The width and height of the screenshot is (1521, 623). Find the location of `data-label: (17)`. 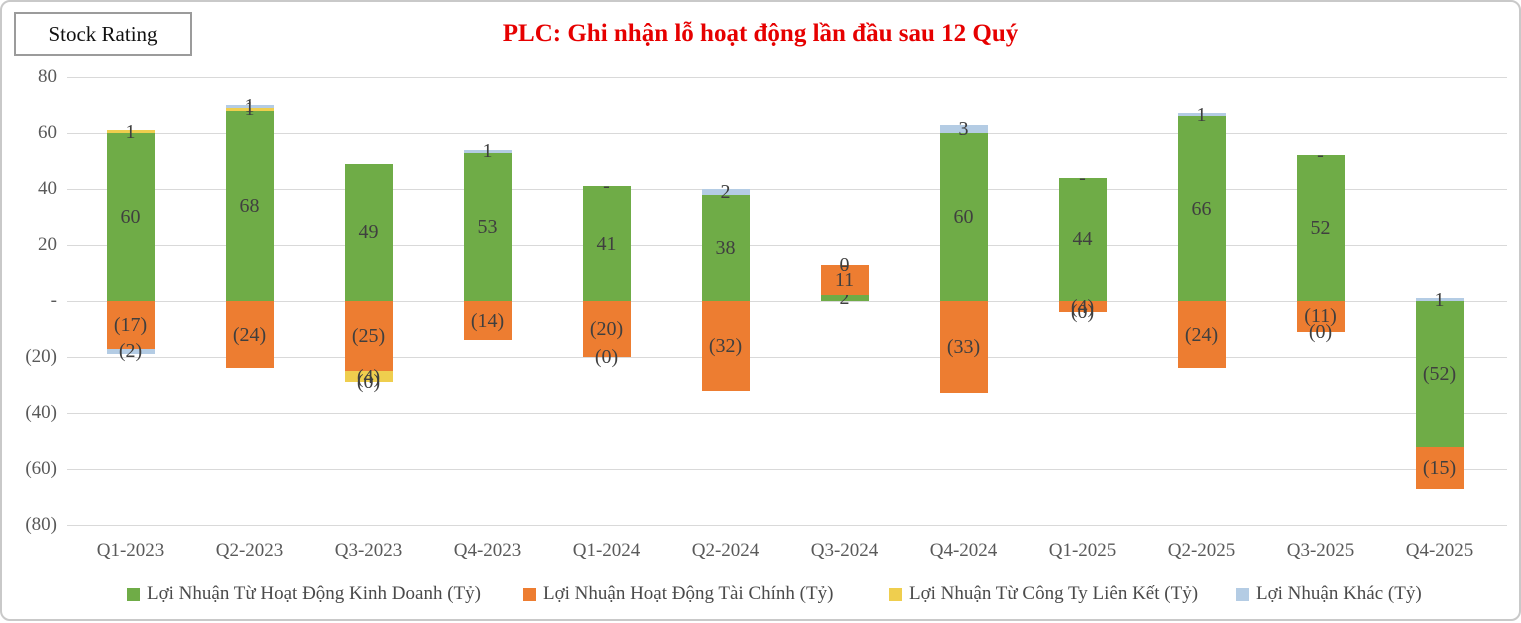

data-label: (17) is located at coordinates (130, 324).